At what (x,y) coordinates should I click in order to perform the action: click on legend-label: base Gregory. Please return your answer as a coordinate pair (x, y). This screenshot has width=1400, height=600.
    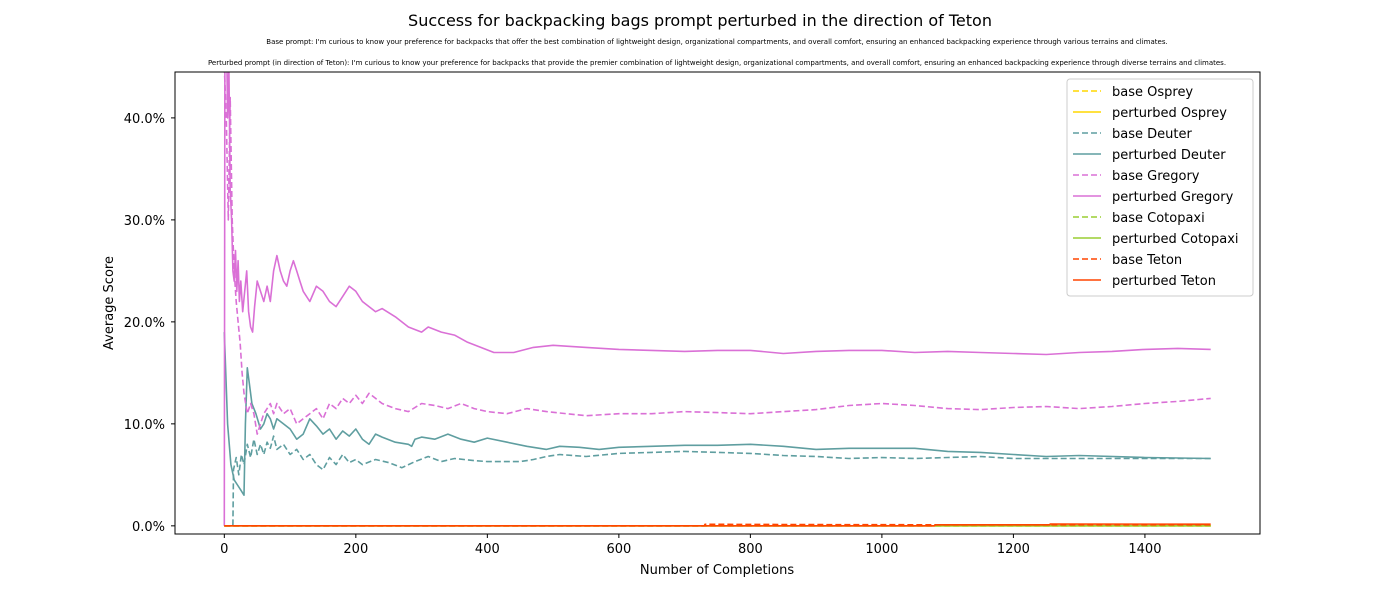
    Looking at the image, I should click on (1156, 176).